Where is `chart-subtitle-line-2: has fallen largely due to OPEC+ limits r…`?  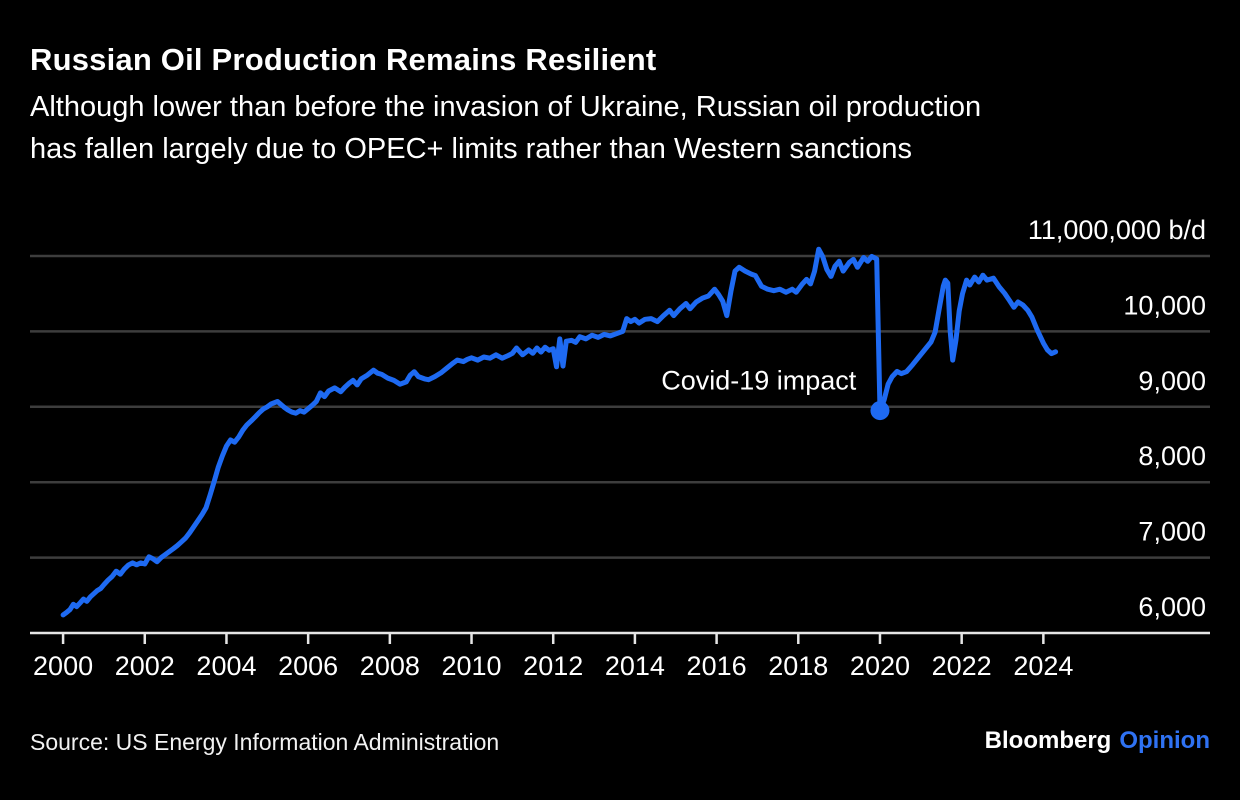
chart-subtitle-line-2: has fallen largely due to OPEC+ limits r… is located at coordinates (471, 149).